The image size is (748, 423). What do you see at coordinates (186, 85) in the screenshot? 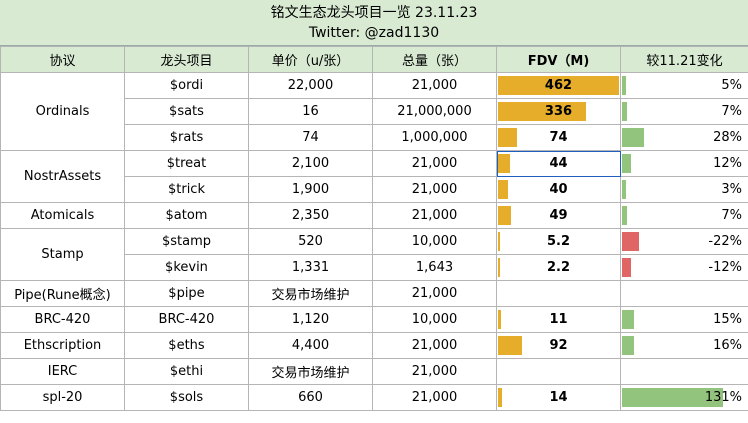
I see `cell-project: $ordi` at bounding box center [186, 85].